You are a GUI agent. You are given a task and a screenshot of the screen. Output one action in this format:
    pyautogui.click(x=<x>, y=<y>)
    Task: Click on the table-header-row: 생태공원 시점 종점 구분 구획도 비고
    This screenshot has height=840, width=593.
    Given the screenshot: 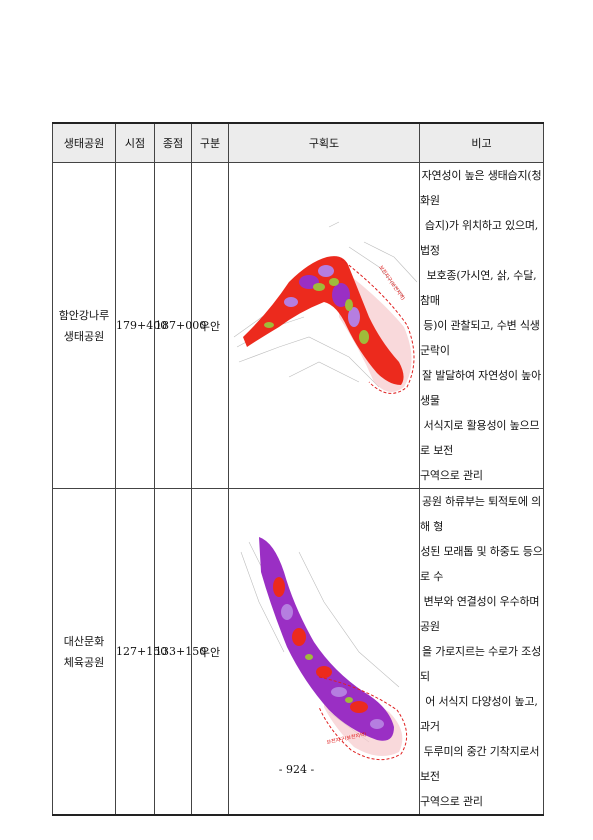 What is the action you would take?
    pyautogui.click(x=298, y=142)
    